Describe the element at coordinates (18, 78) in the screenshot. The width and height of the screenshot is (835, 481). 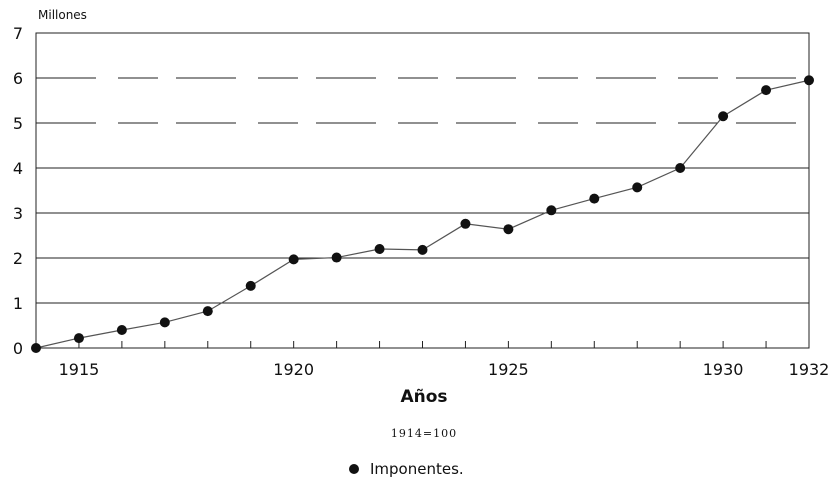
I see `y-tick-label: 6` at that location.